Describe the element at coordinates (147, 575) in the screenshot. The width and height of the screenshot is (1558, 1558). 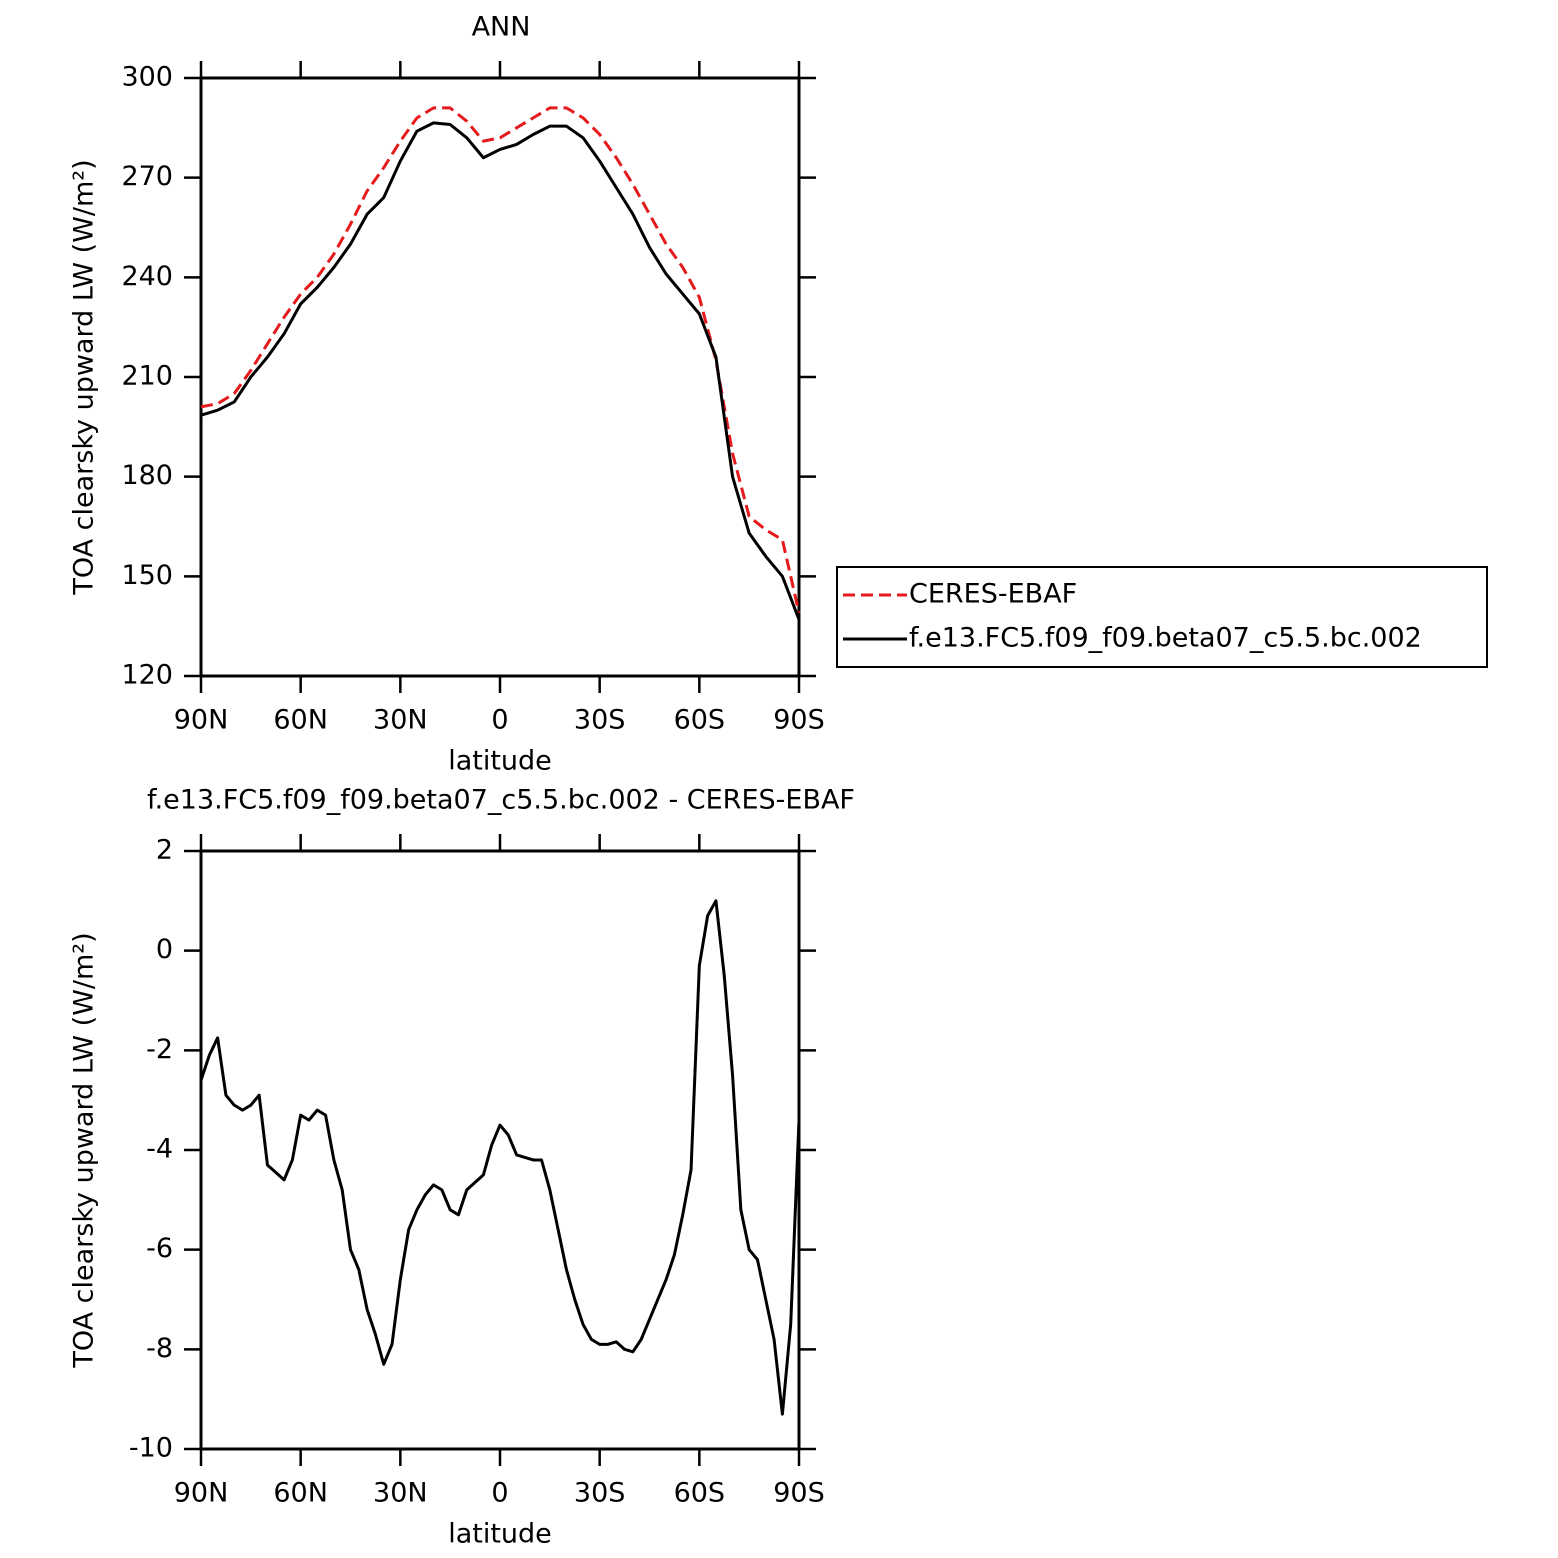
I see `y-tick-label: 150` at that location.